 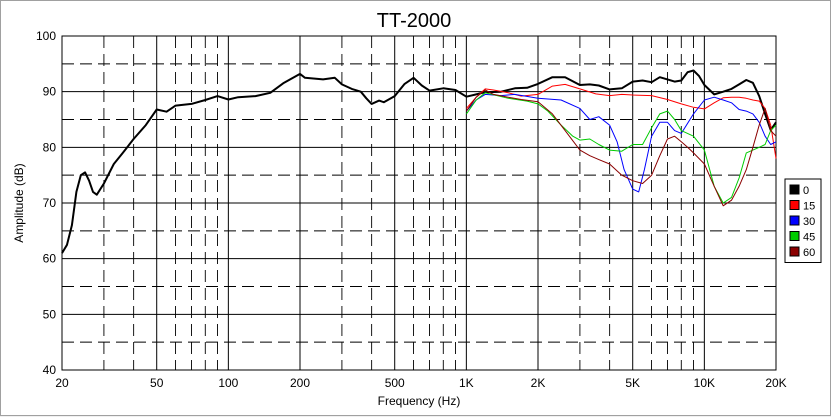 What do you see at coordinates (157, 383) in the screenshot?
I see `x-tick-label: 50` at bounding box center [157, 383].